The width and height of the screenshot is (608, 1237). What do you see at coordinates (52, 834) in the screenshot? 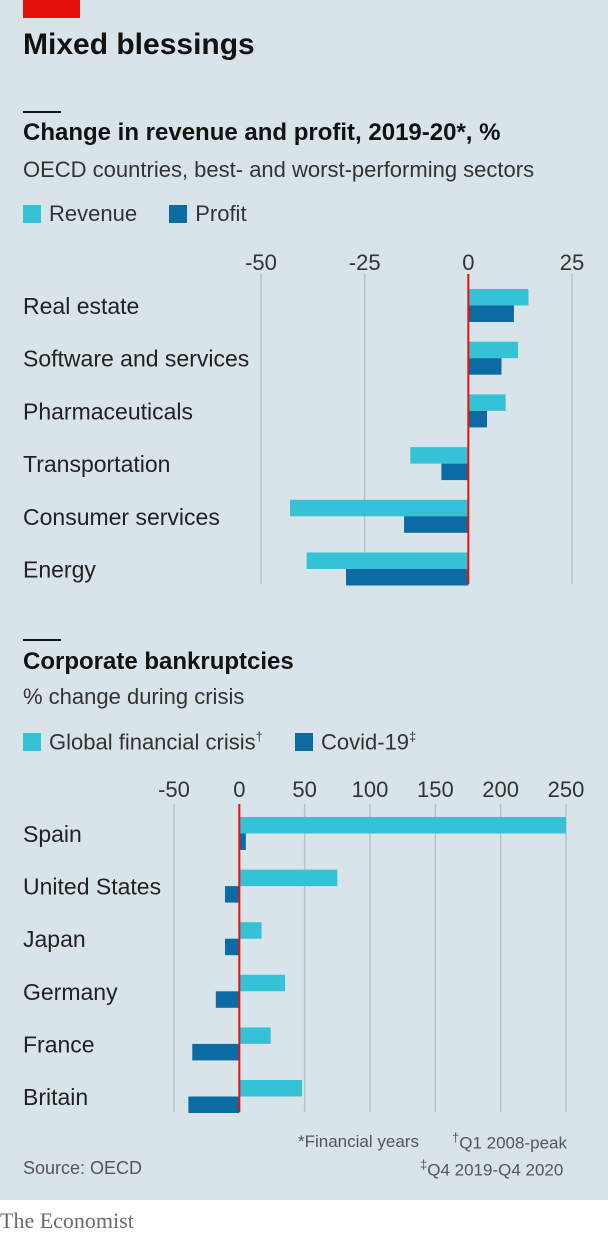
I see `category-label: Spain` at bounding box center [52, 834].